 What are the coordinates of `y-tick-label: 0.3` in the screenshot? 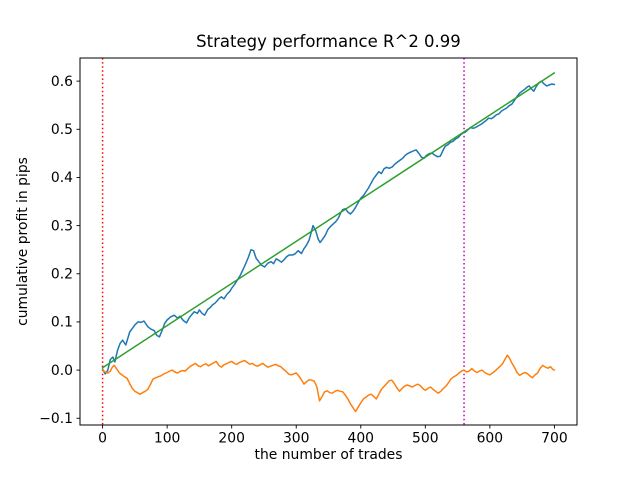 It's located at (62, 226).